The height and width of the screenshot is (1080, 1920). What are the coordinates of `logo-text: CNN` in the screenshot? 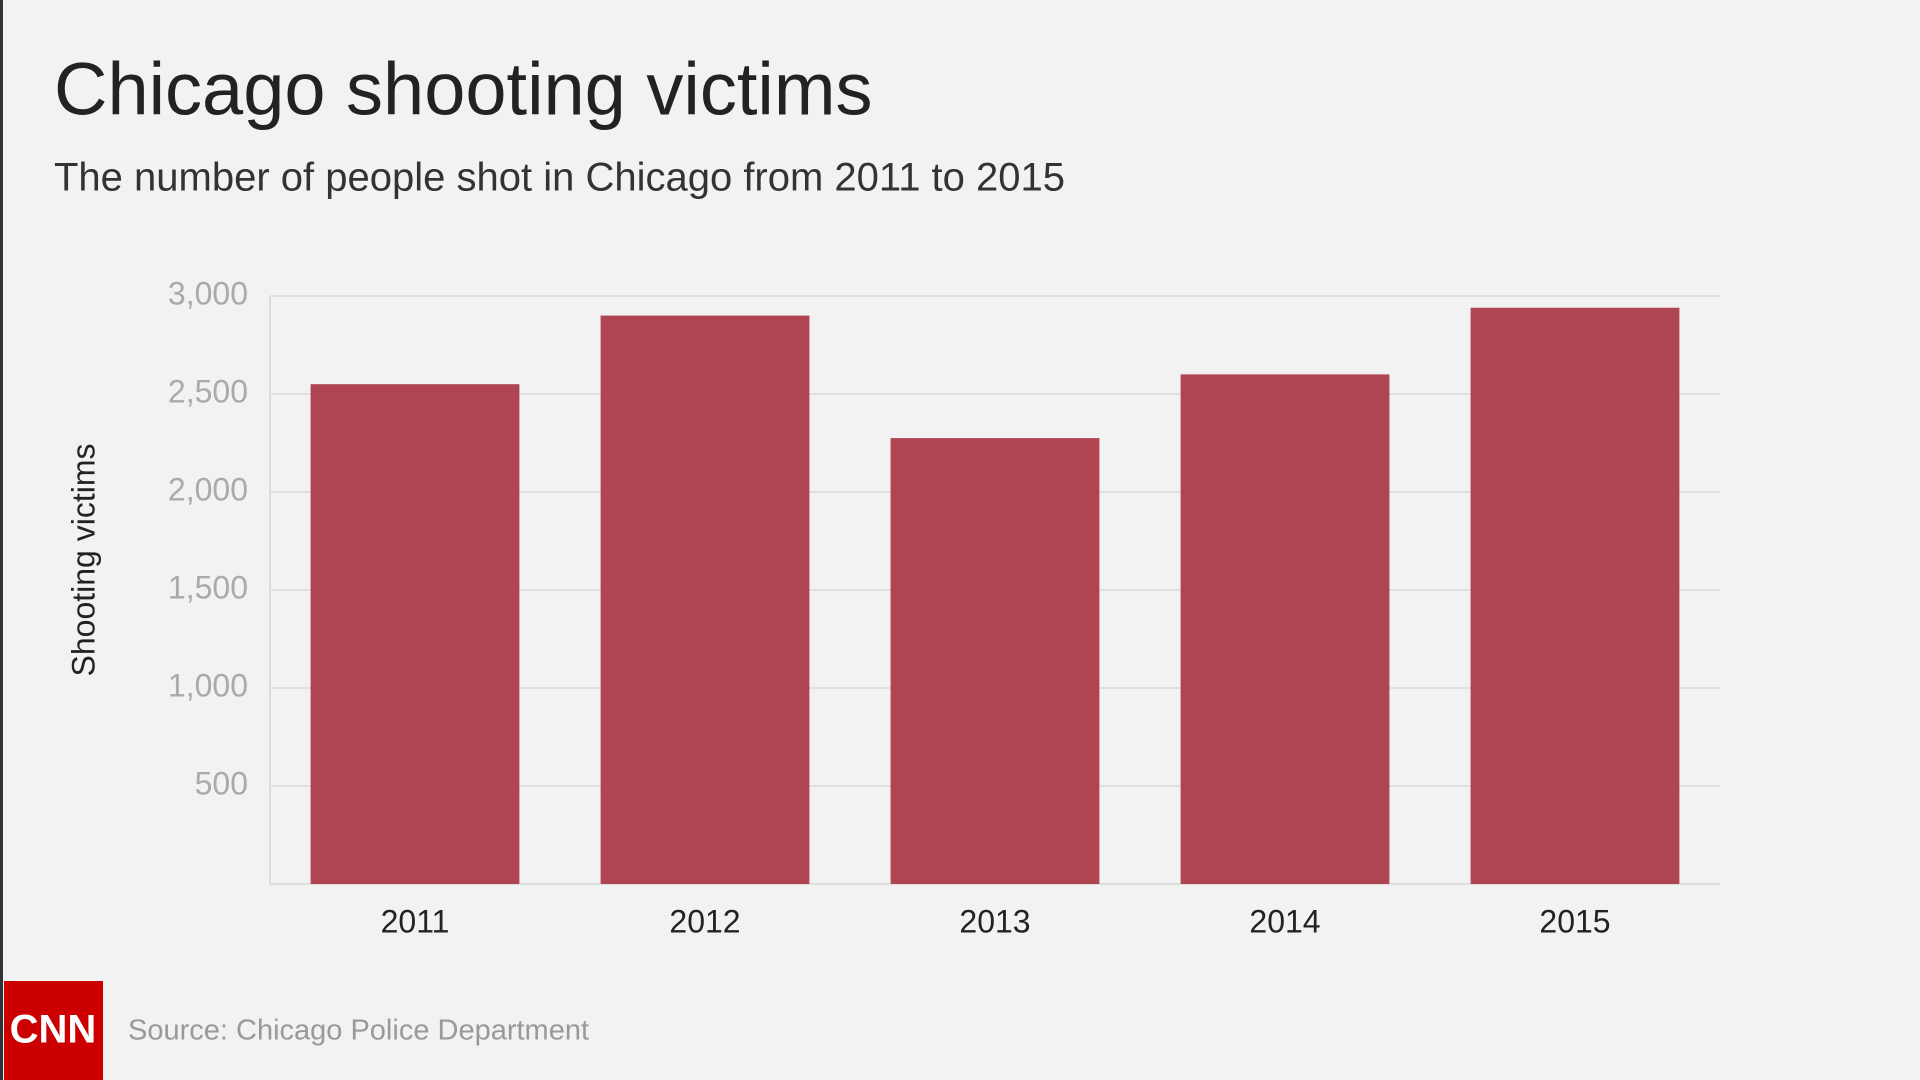 It's located at (53, 1030).